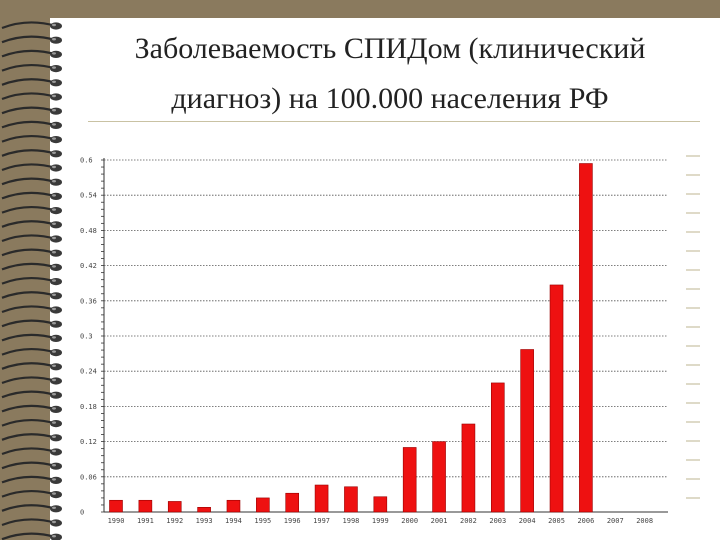  I want to click on bar-2003, so click(497, 447).